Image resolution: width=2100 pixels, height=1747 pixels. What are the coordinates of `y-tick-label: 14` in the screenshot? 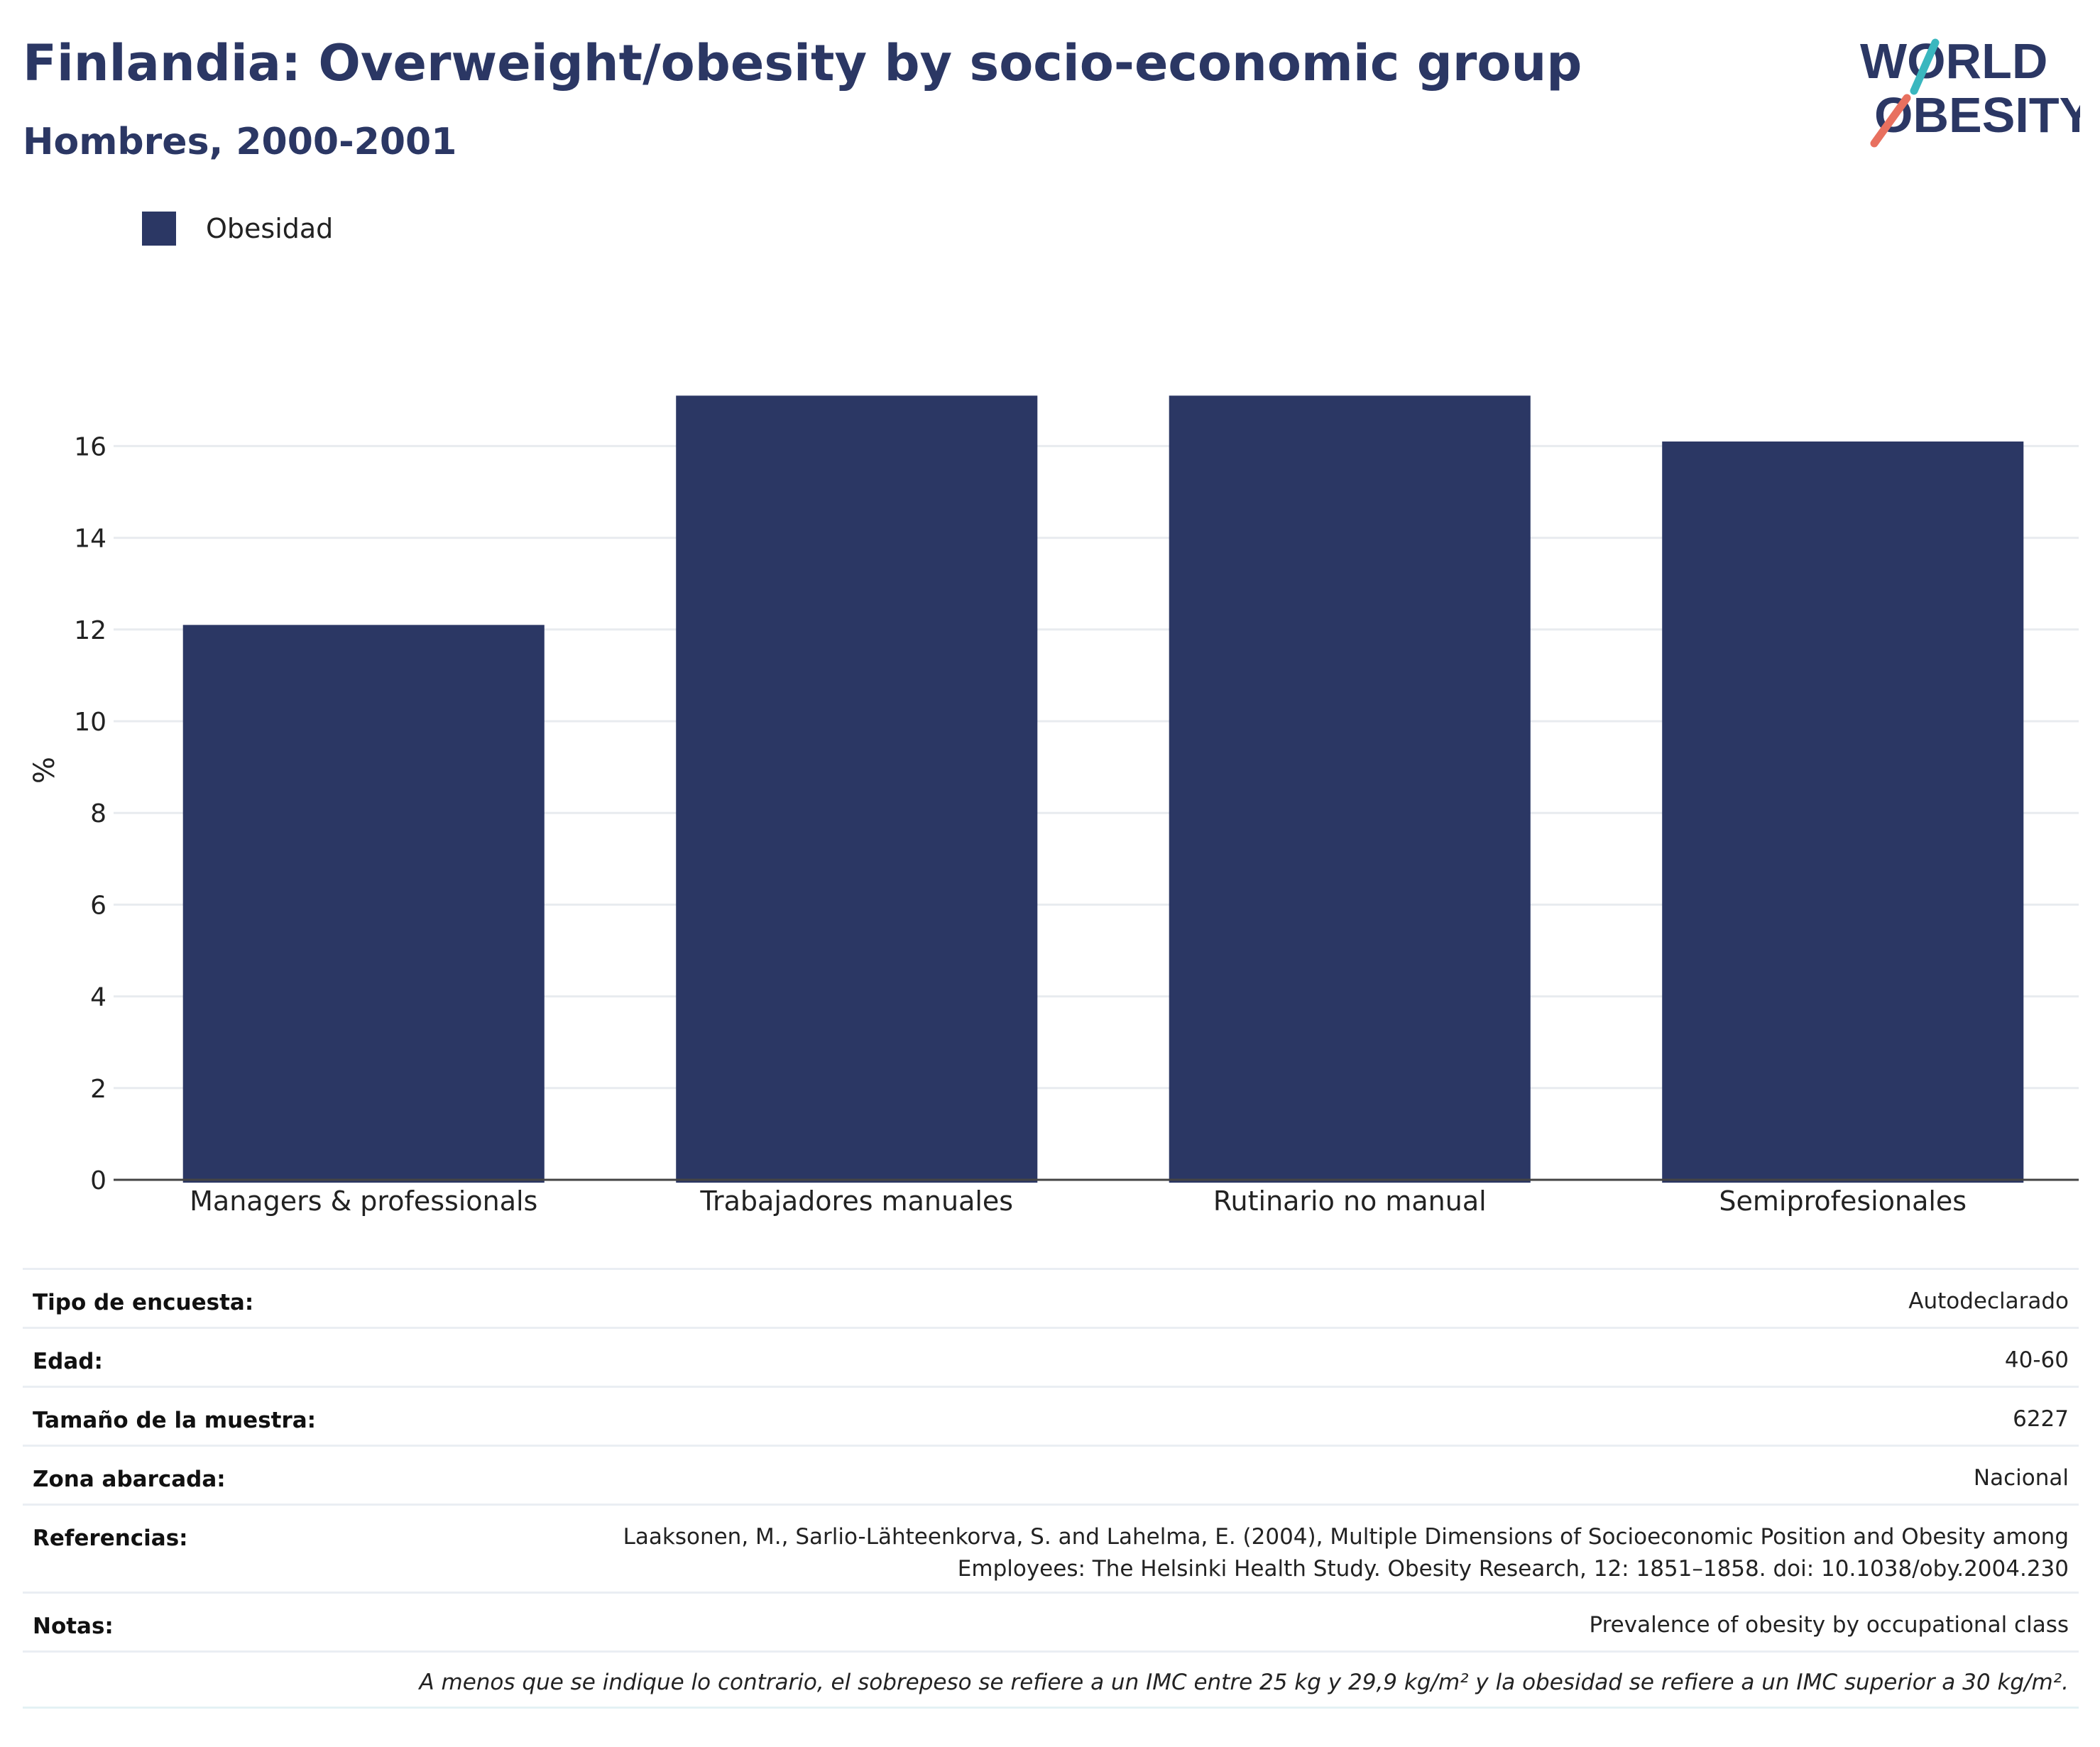 It's located at (90, 539).